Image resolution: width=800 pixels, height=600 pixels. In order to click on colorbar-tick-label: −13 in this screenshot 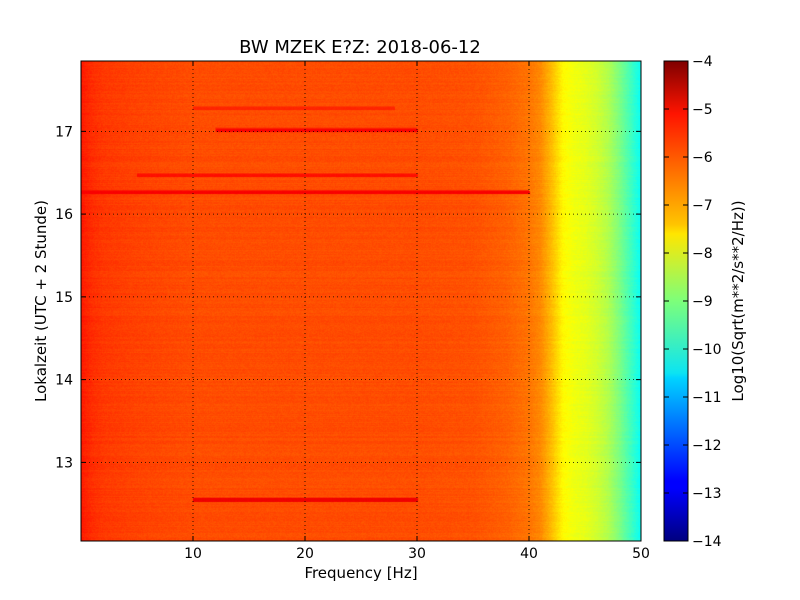, I will do `click(707, 494)`.